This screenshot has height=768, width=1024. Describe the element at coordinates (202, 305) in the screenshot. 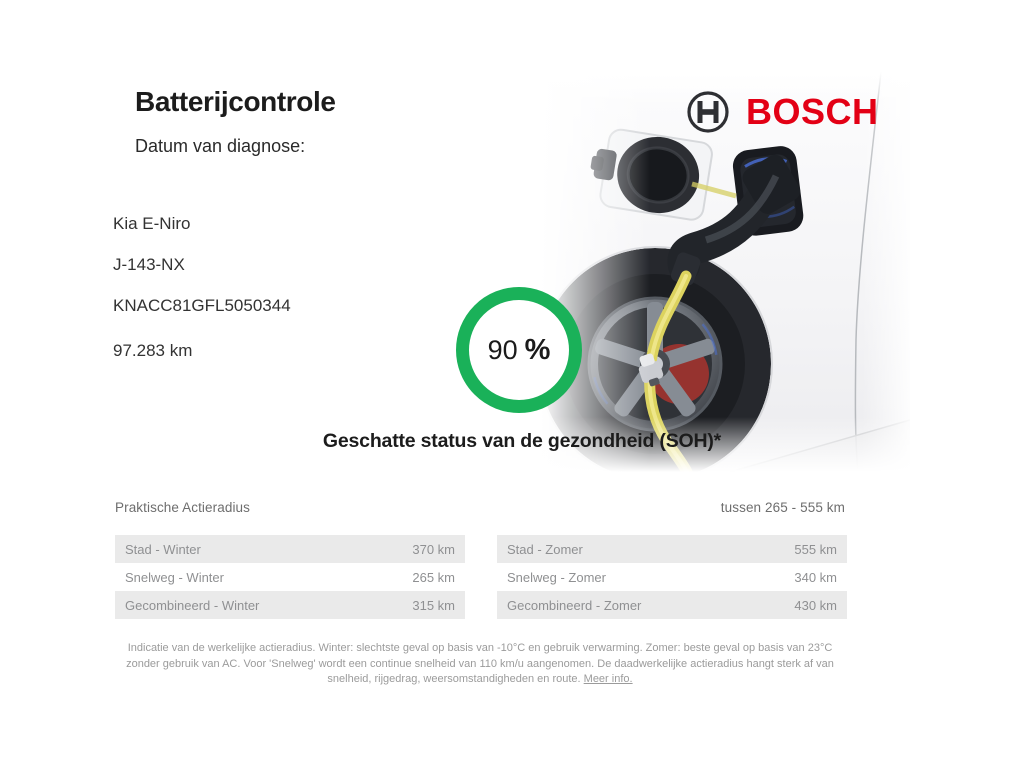

I see `vin-number: KNACC81GFL5050344` at that location.